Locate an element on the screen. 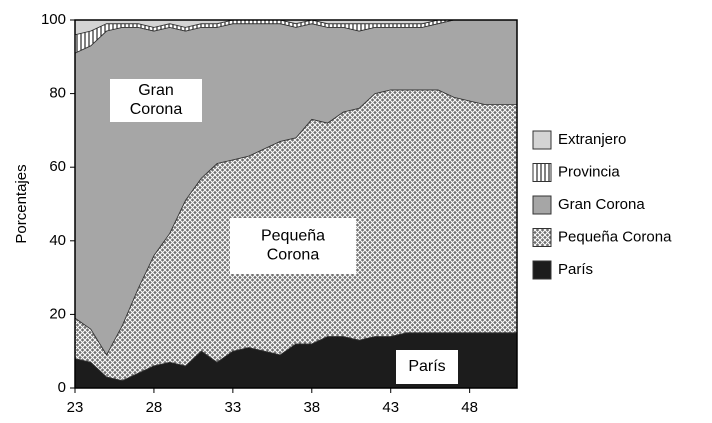 The width and height of the screenshot is (712, 423). y-tick-label: 60 is located at coordinates (57, 166).